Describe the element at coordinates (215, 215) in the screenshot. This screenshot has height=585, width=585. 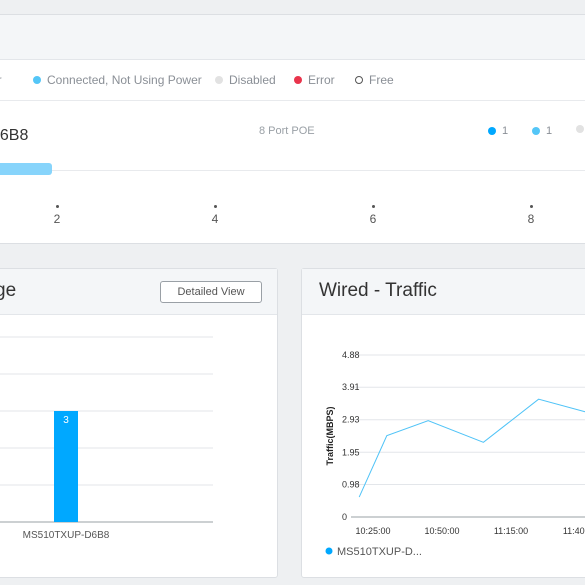
I see `port-axis-tick: 4` at that location.